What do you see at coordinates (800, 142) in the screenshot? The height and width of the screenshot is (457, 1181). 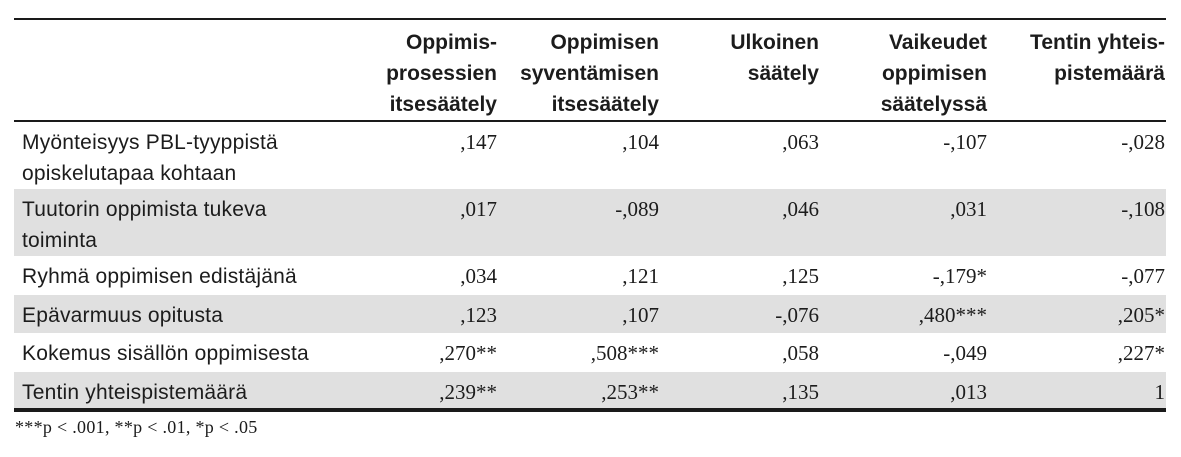 I see `value-cell: ,063` at bounding box center [800, 142].